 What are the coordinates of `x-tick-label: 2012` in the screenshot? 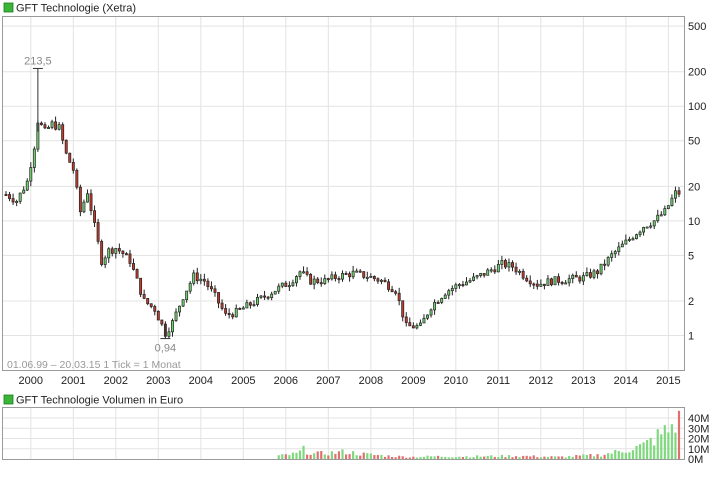 It's located at (541, 381).